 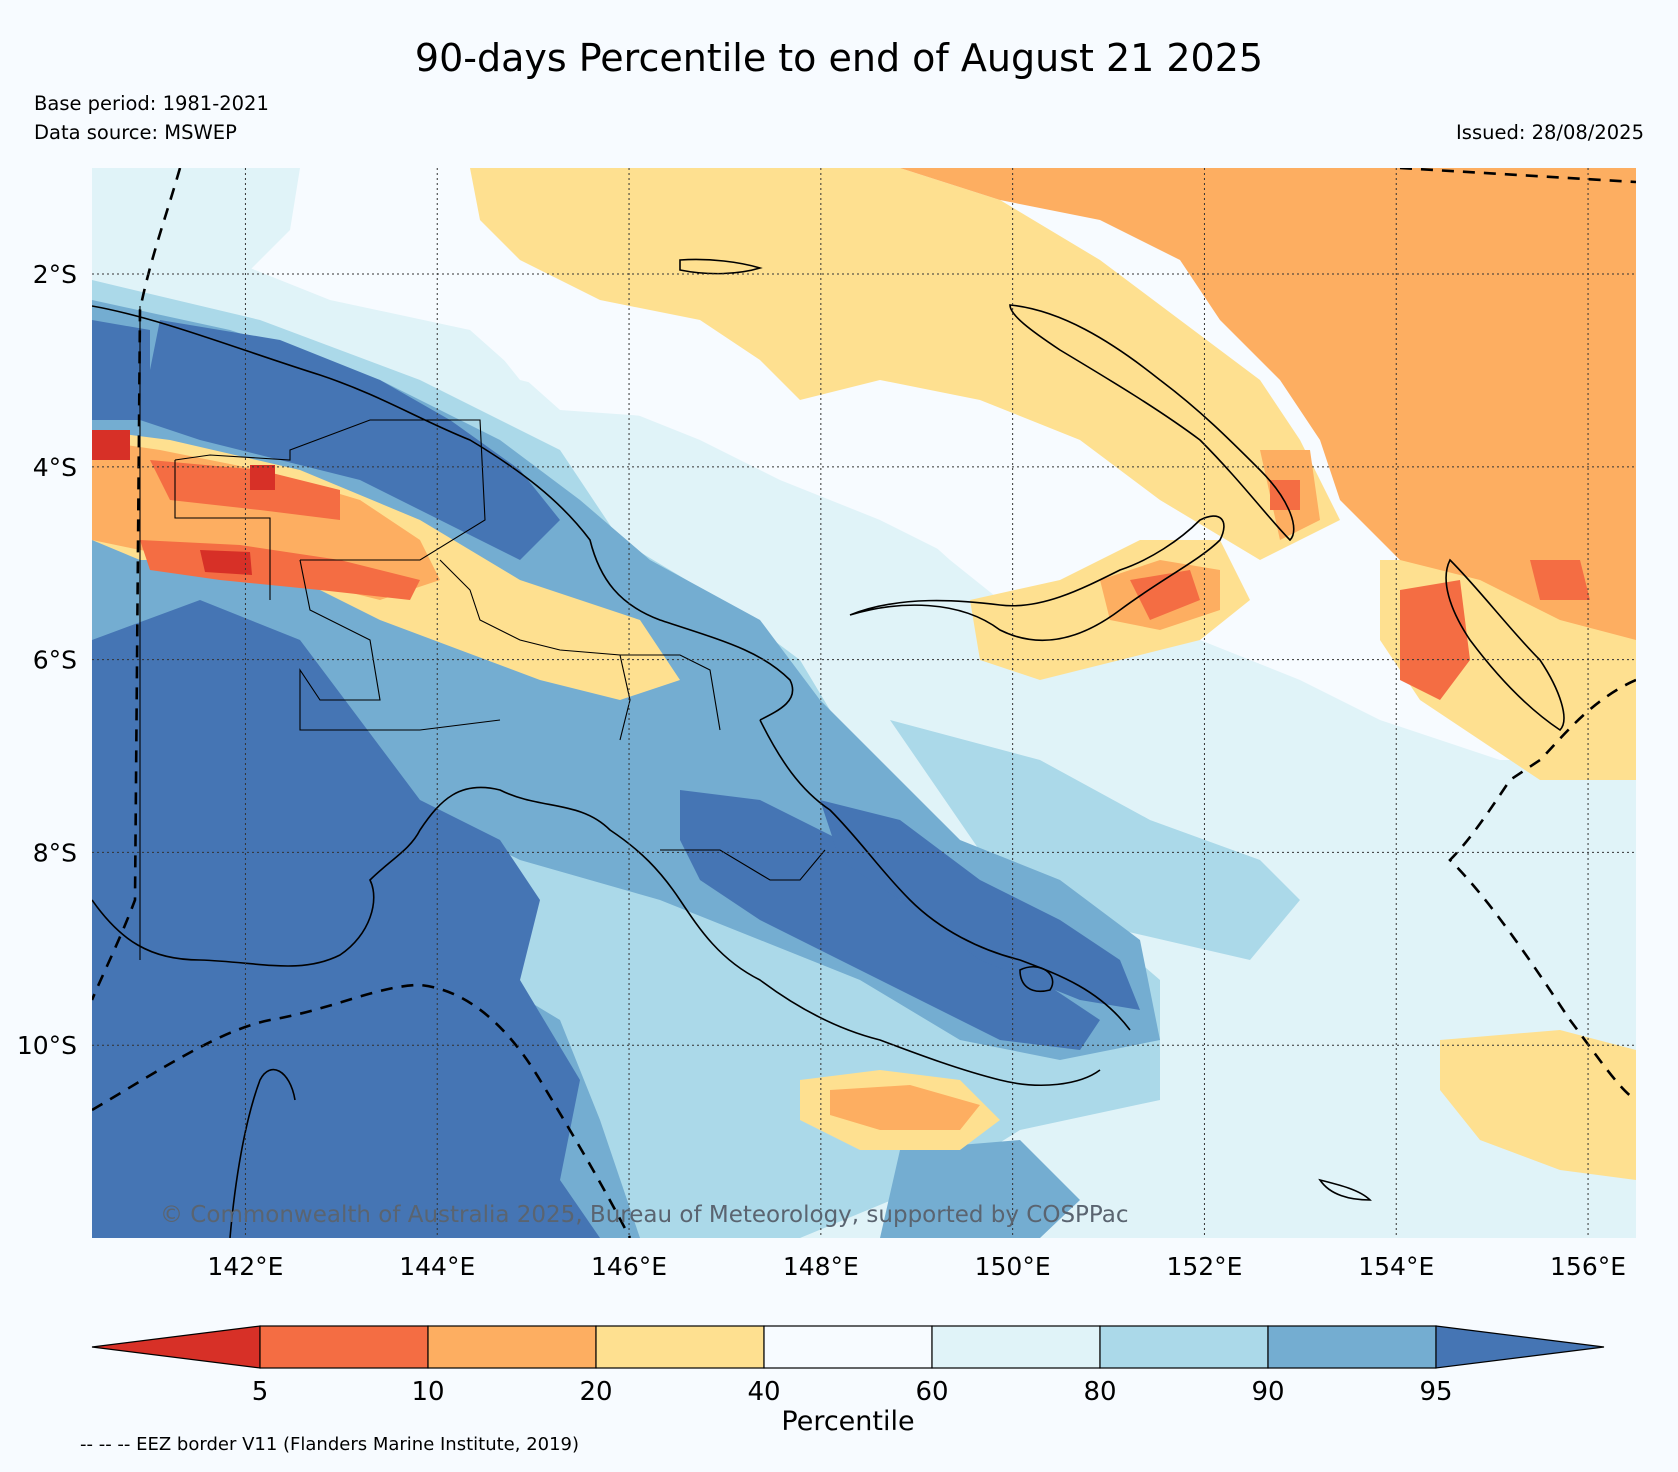 What do you see at coordinates (1588, 1266) in the screenshot?
I see `lon-label-7: 156°E` at bounding box center [1588, 1266].